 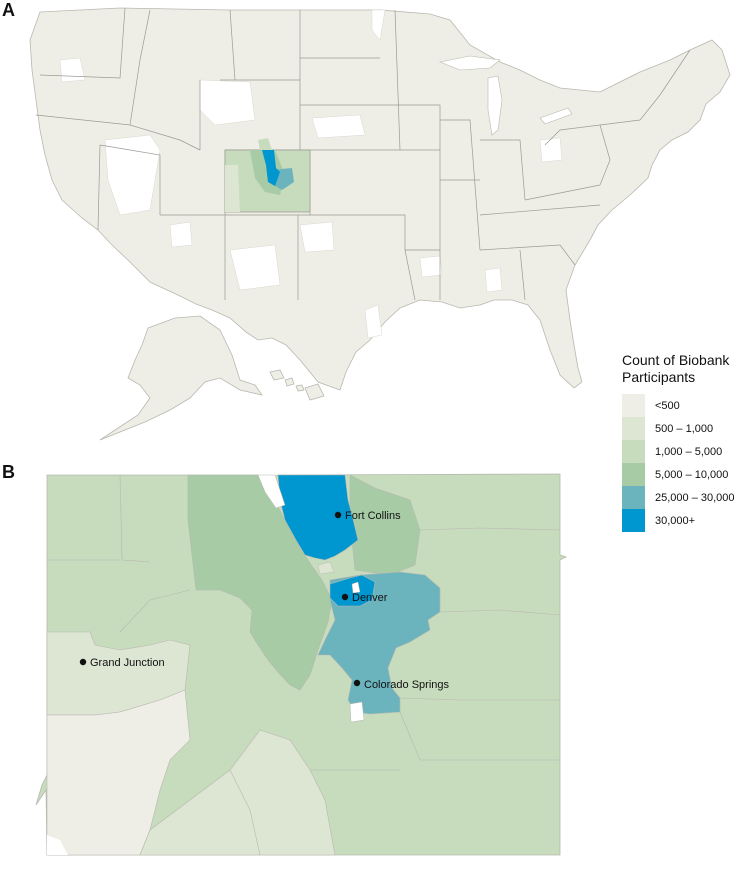 I want to click on legend-label: <500, so click(x=667, y=405).